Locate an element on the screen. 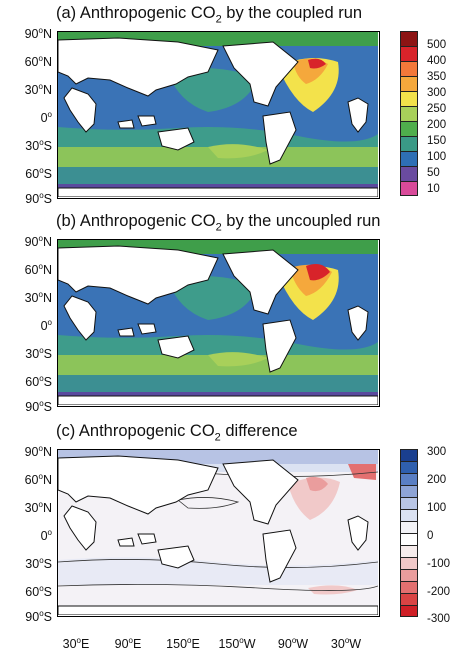 Image resolution: width=460 pixels, height=659 pixels. colorbar-tick: 0 is located at coordinates (430, 536).